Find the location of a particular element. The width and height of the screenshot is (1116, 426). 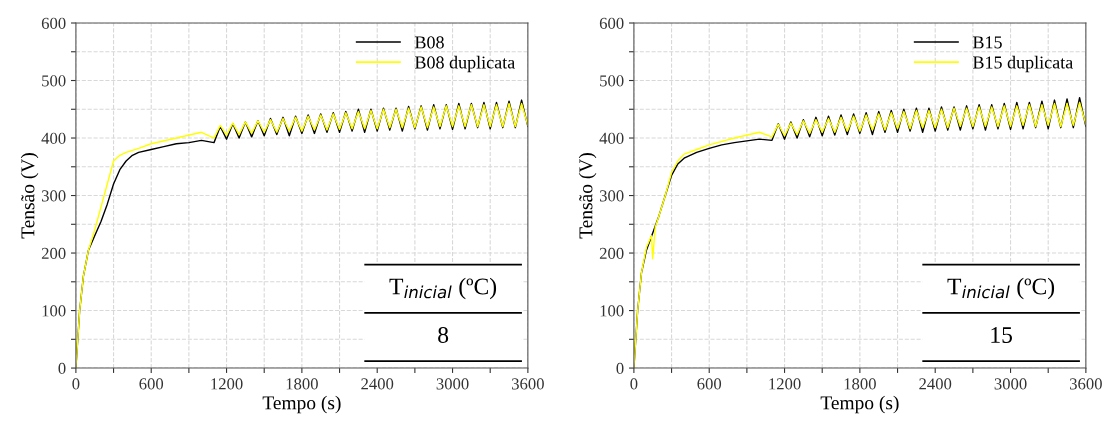

annotation: 8 is located at coordinates (443, 334).